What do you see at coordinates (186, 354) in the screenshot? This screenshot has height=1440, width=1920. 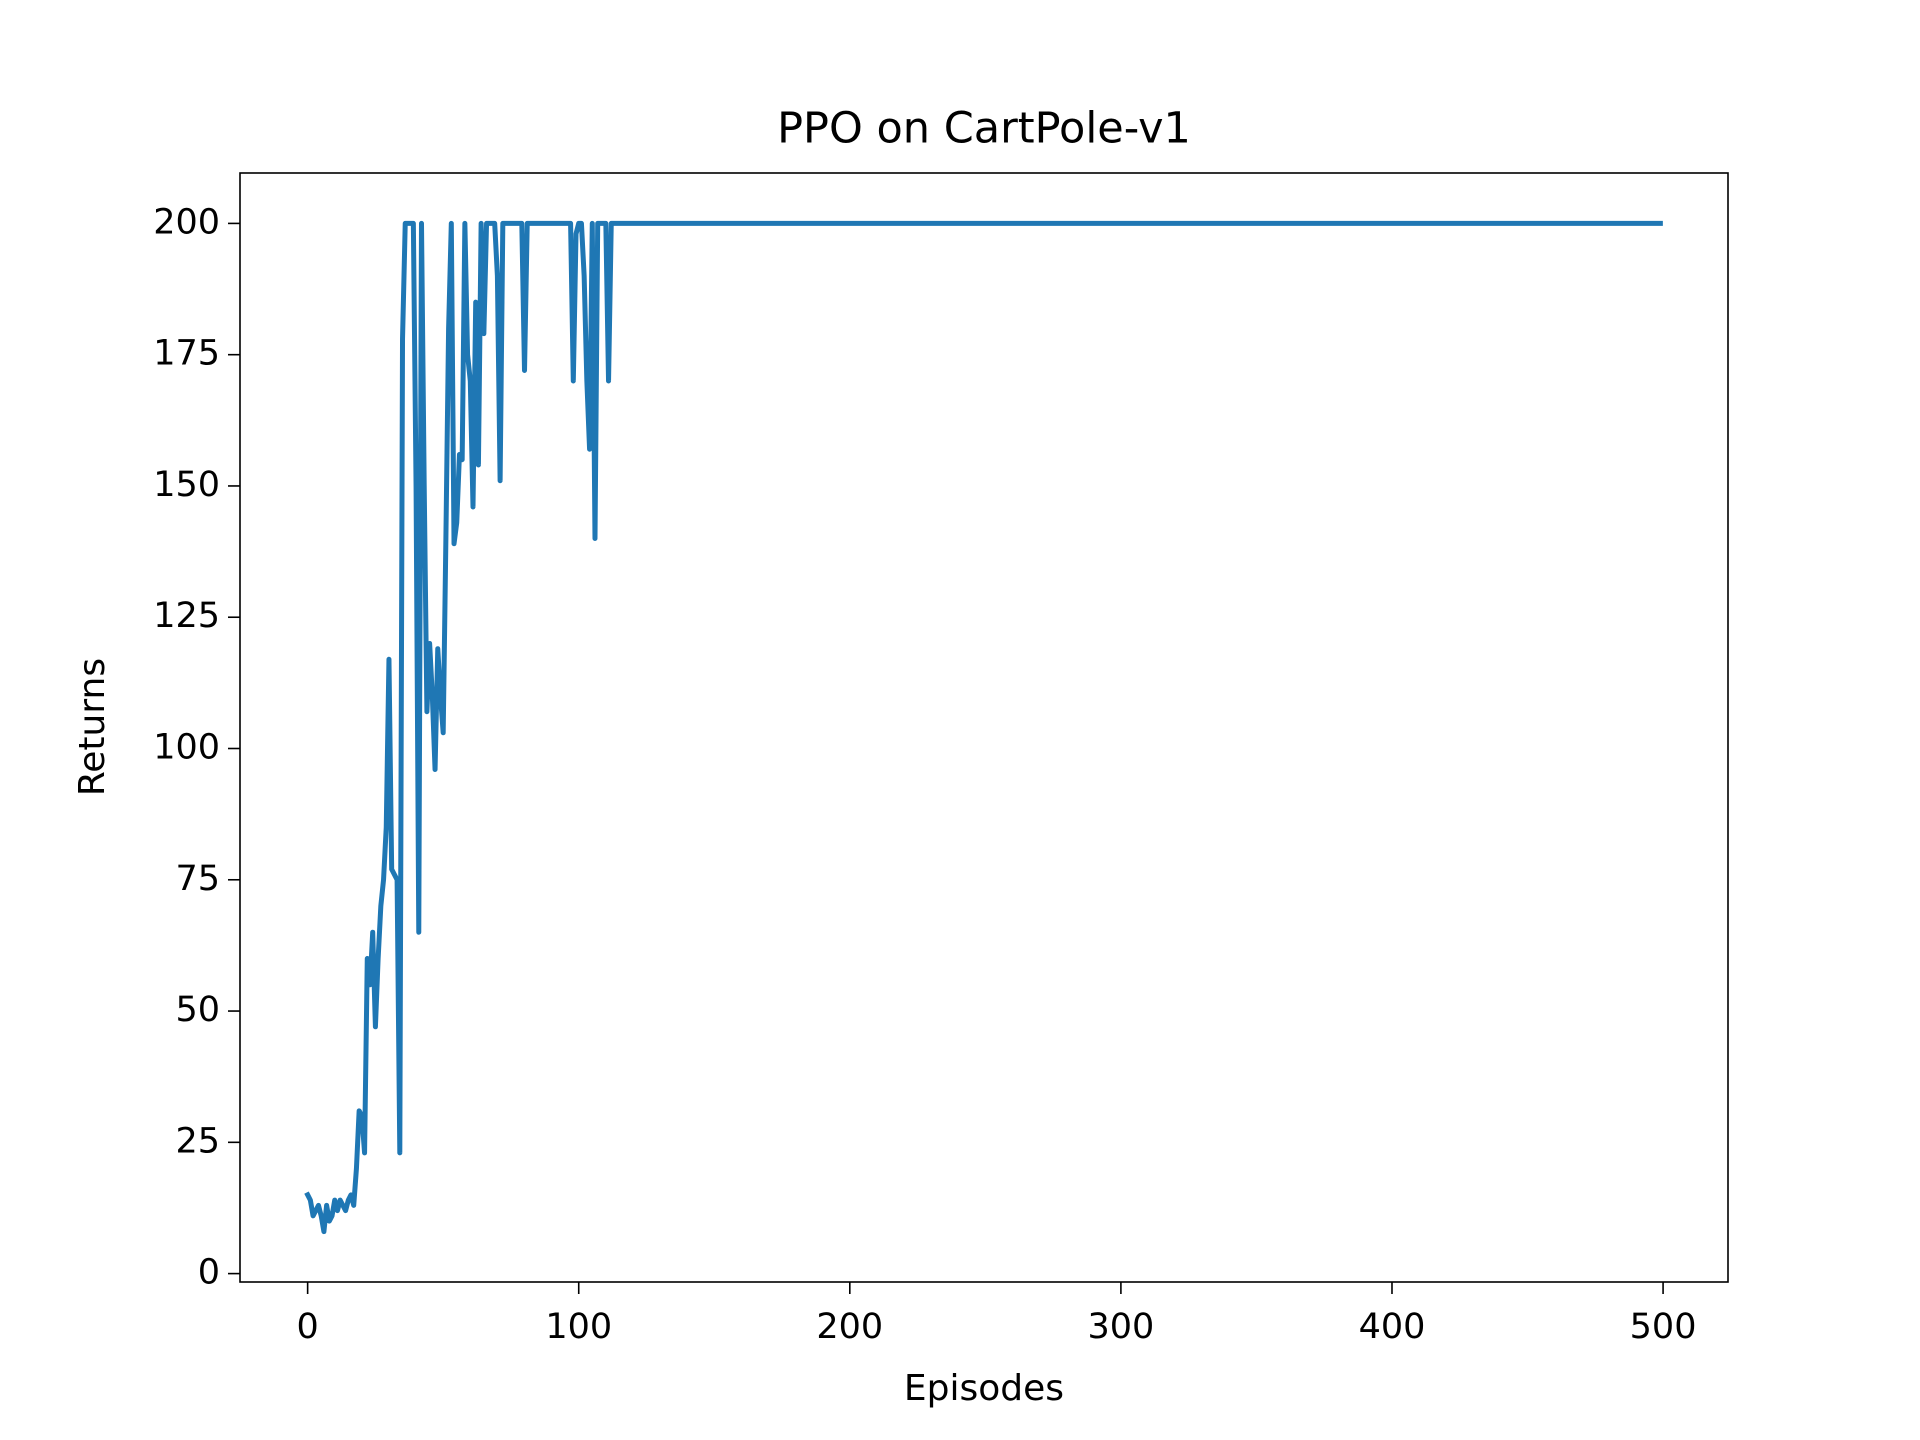 I see `y-tick-label: 175` at bounding box center [186, 354].